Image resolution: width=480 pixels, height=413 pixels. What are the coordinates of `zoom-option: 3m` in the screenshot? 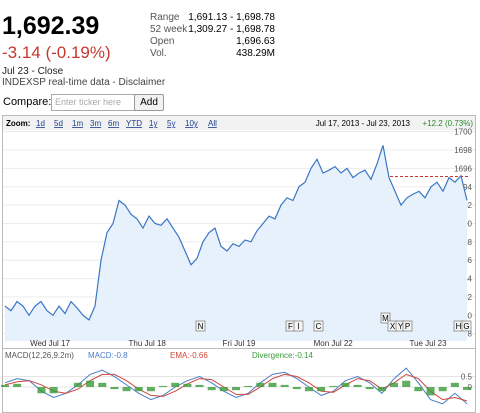 It's located at (95, 123).